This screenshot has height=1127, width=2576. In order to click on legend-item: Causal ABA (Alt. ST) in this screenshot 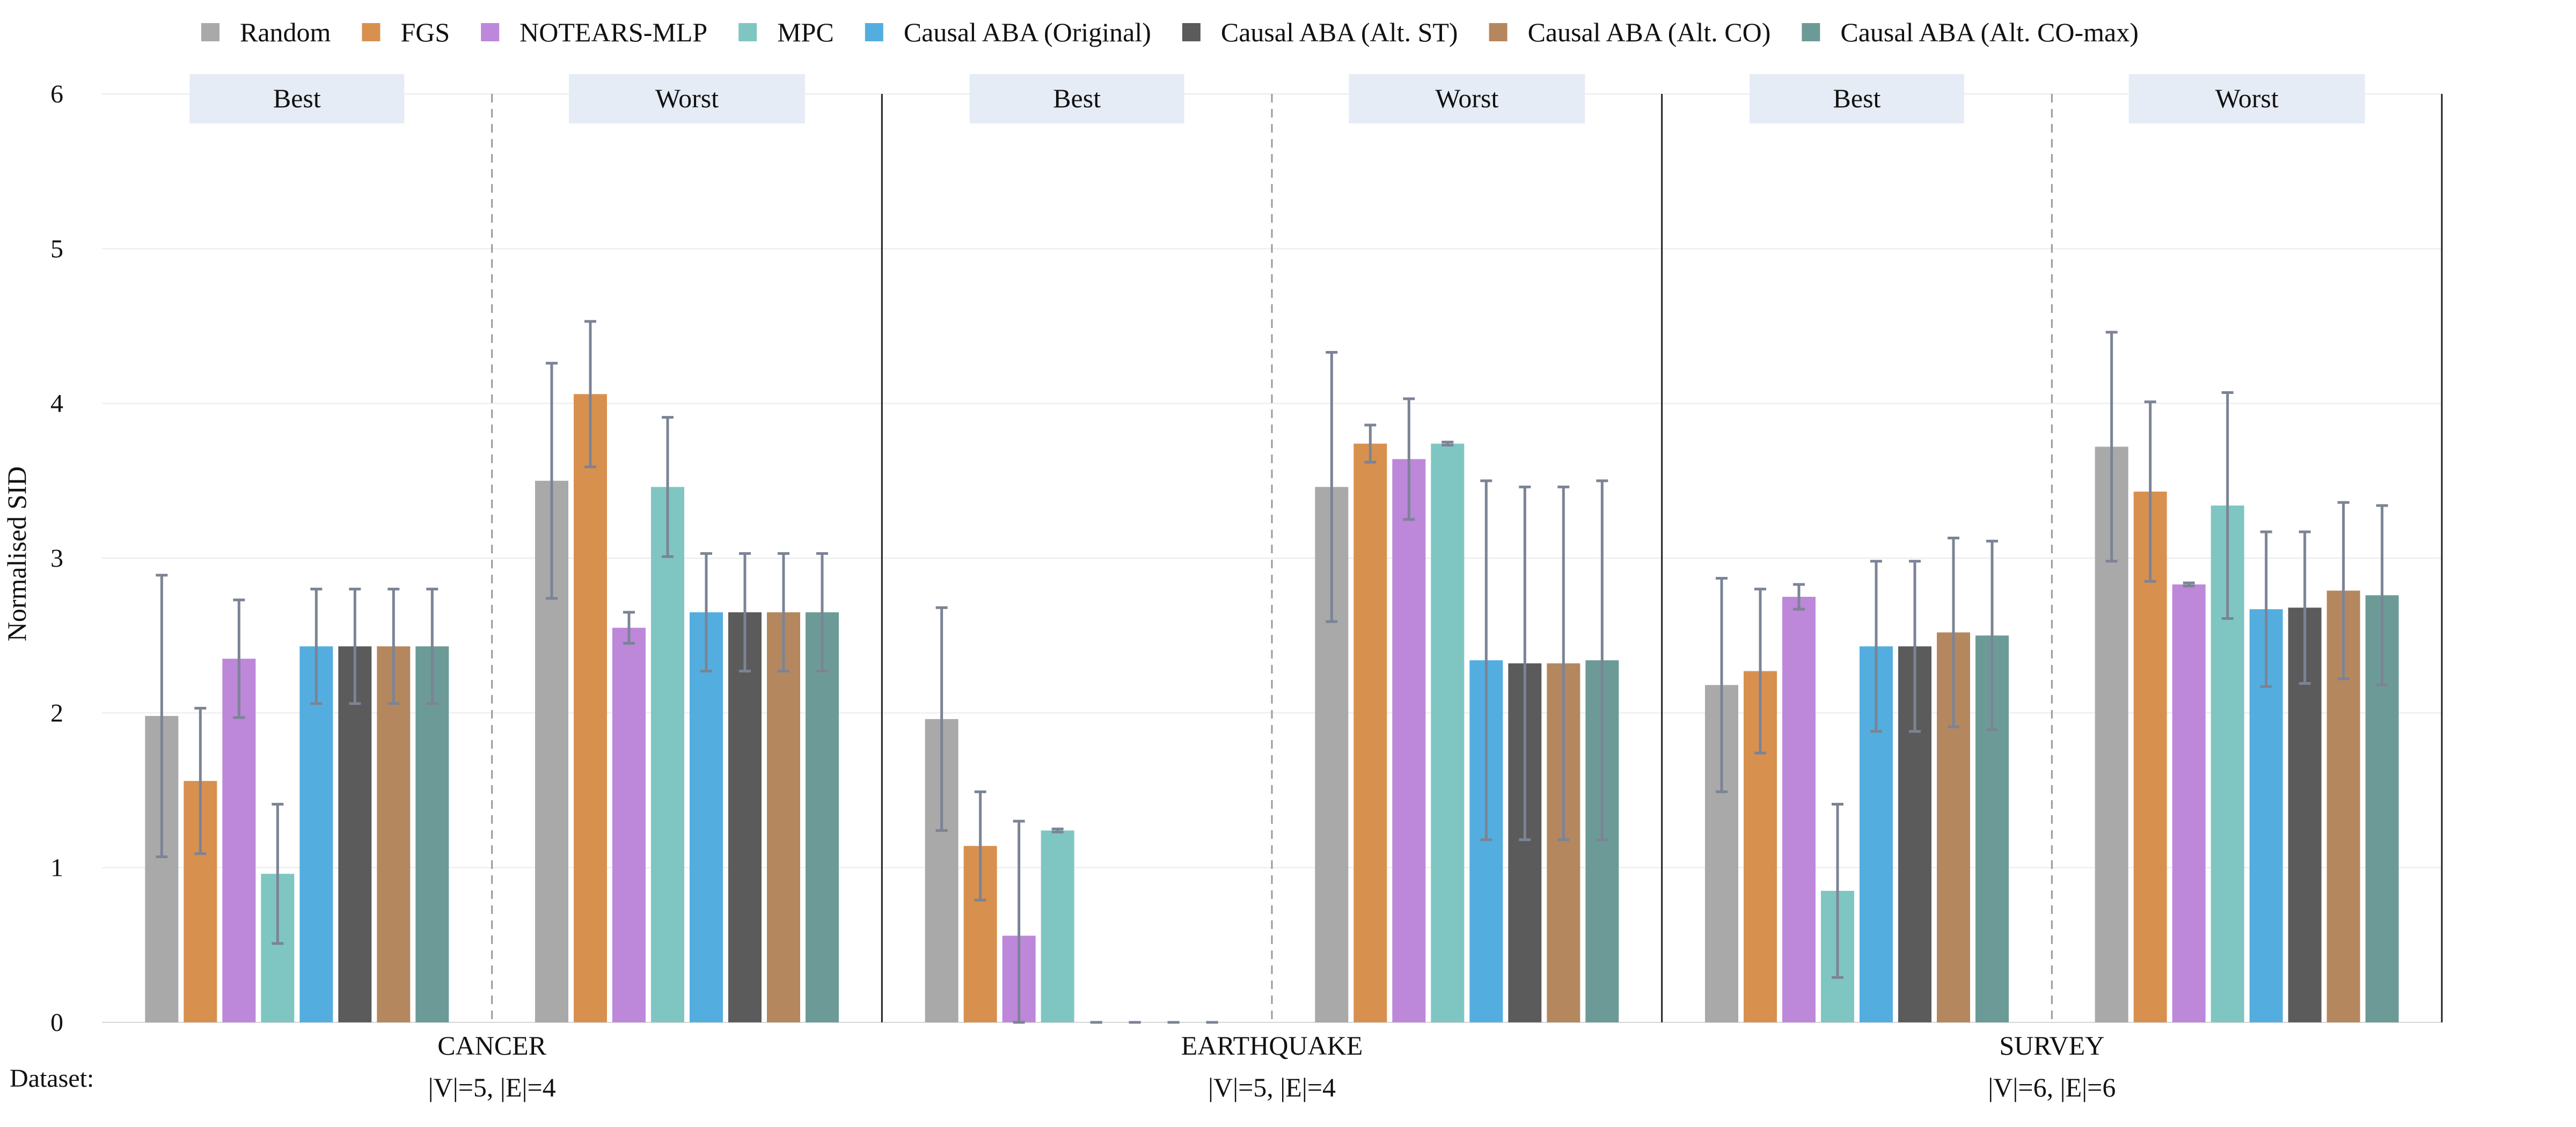, I will do `click(1320, 32)`.